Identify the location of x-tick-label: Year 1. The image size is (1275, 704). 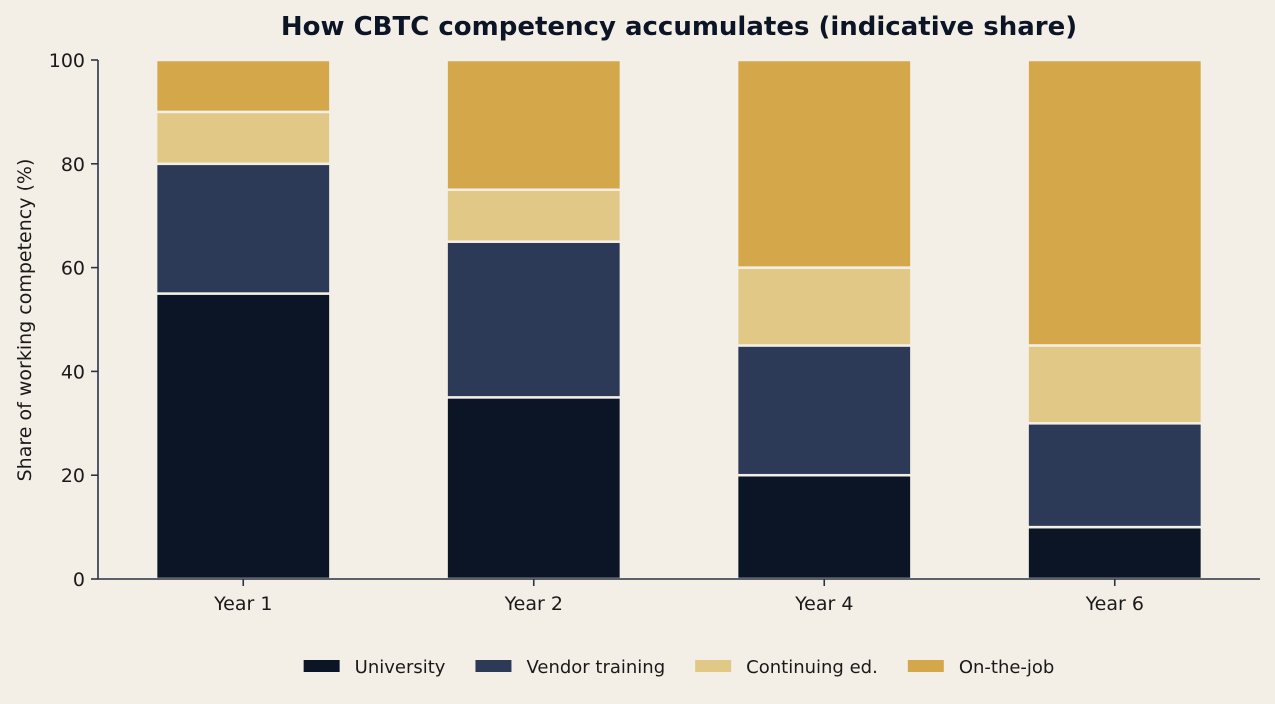
(242, 604).